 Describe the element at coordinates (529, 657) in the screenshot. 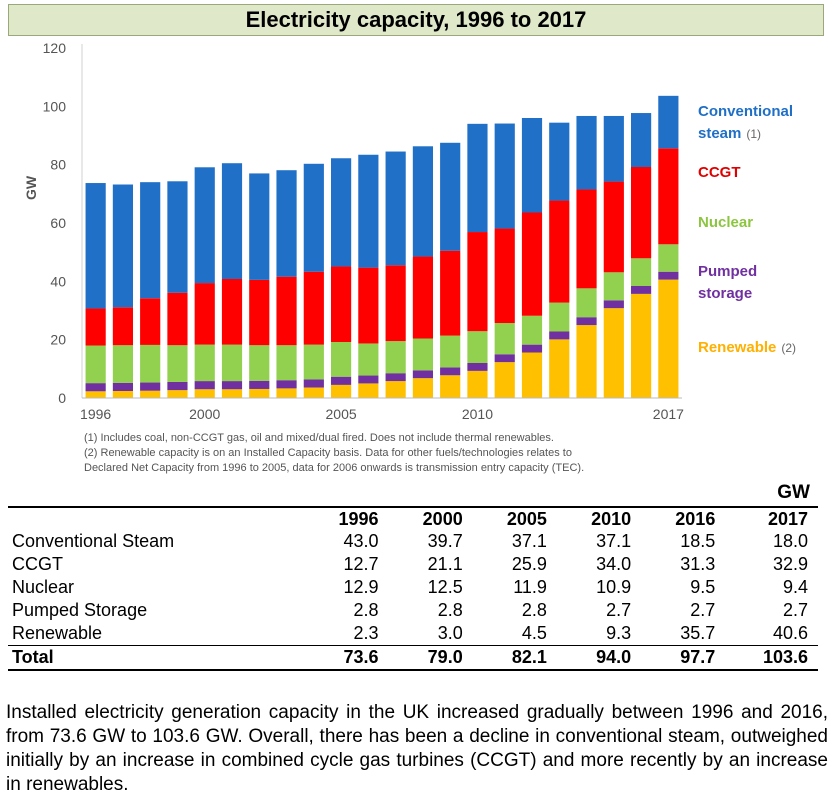

I see `total-cell: 82.1` at that location.